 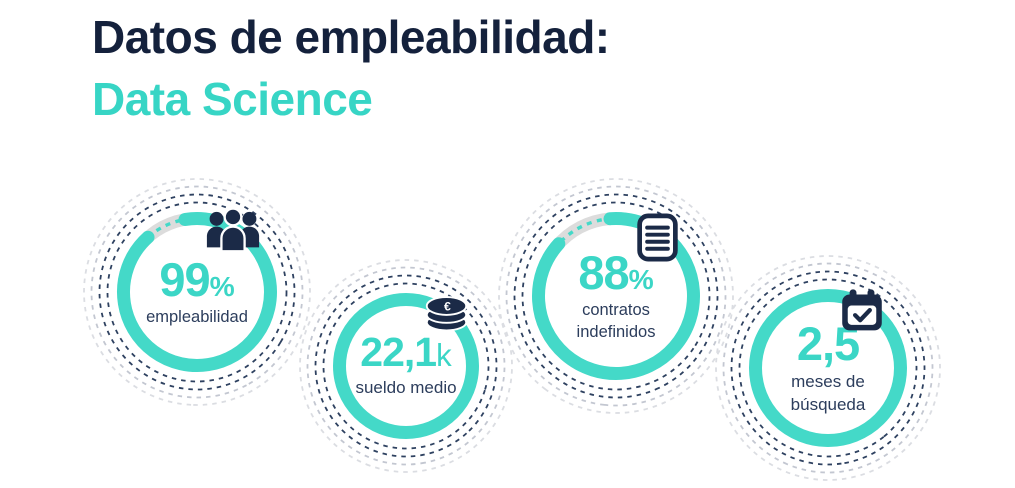 I want to click on euro-coins-icon: €, so click(x=446, y=313).